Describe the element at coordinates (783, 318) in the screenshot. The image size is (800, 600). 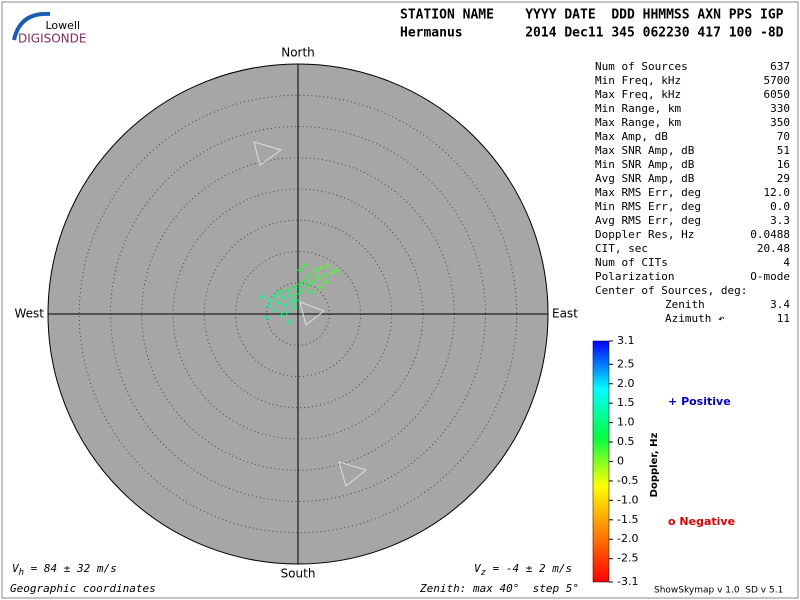
I see `stat-value: 11` at that location.